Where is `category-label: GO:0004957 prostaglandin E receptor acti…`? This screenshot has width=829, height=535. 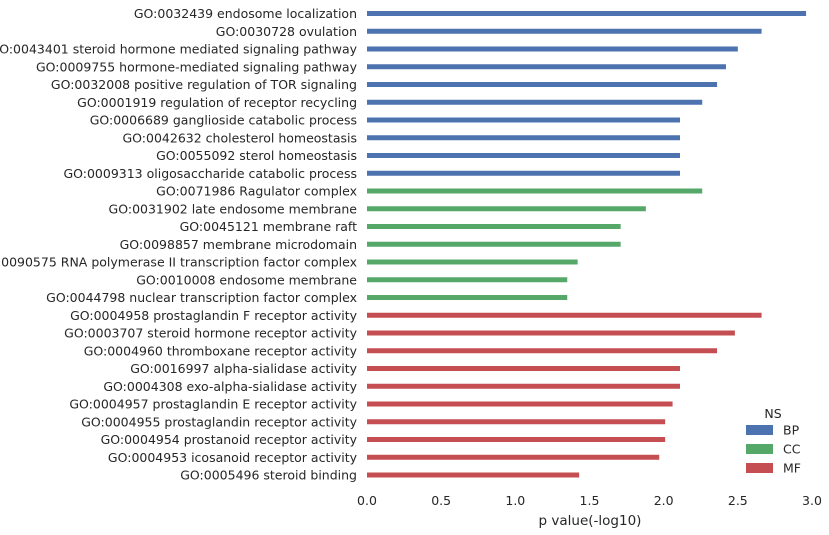
category-label: GO:0004957 prostaglandin E receptor acti… is located at coordinates (213, 404).